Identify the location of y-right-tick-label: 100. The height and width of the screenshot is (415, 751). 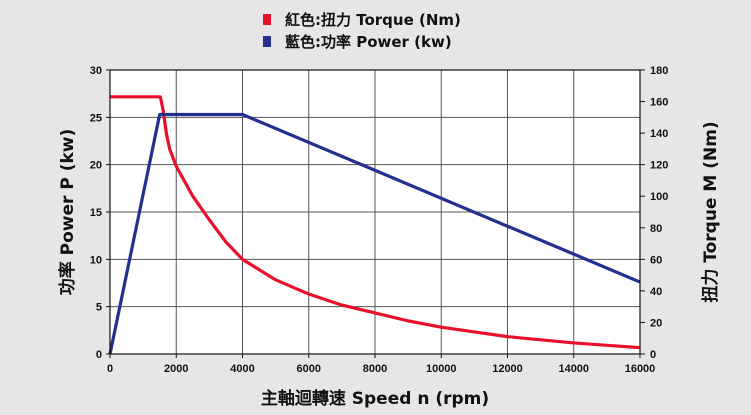
(659, 197).